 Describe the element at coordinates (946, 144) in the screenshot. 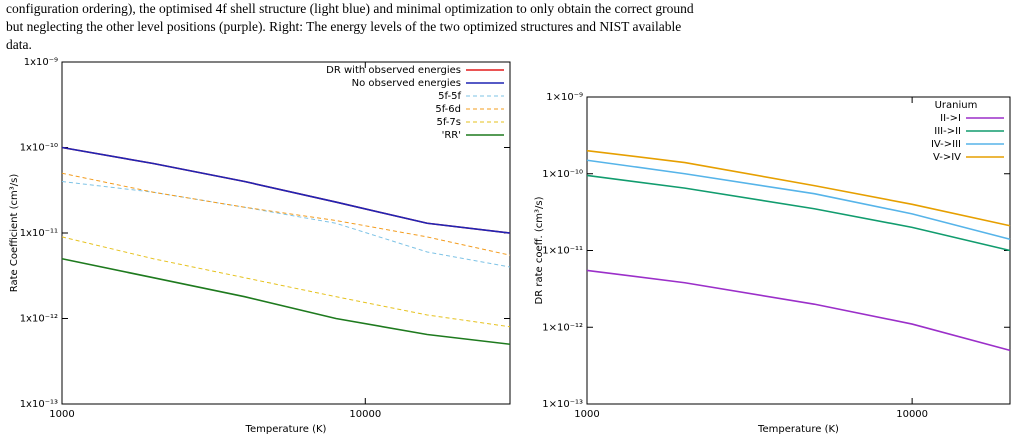

I see `legend-label: IV->III` at that location.